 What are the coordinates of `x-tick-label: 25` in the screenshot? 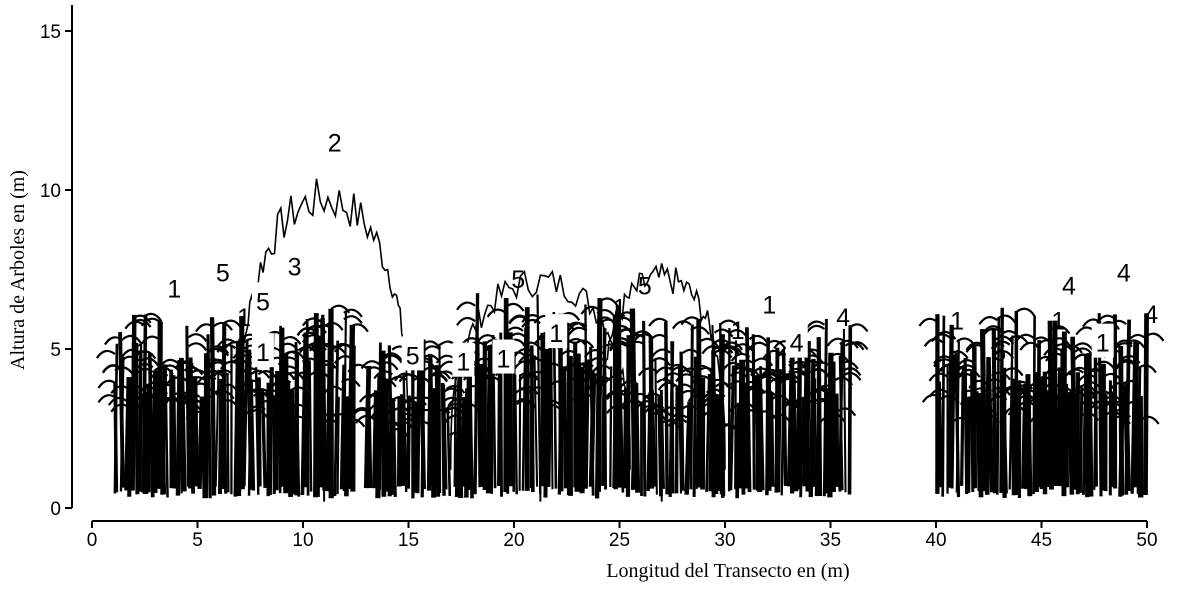 It's located at (619, 540).